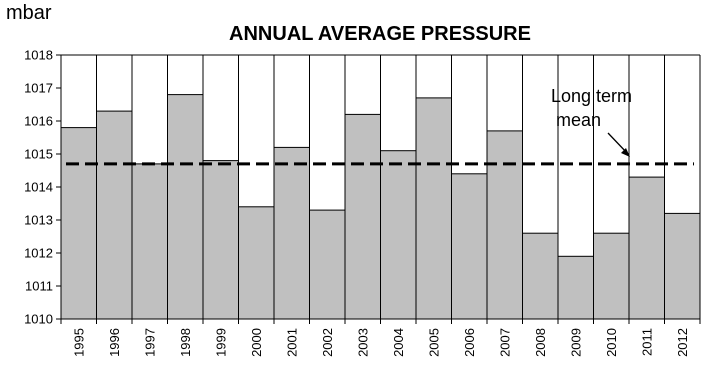 This screenshot has height=368, width=702. Describe the element at coordinates (39, 286) in the screenshot. I see `y-tick-label: 1011` at that location.